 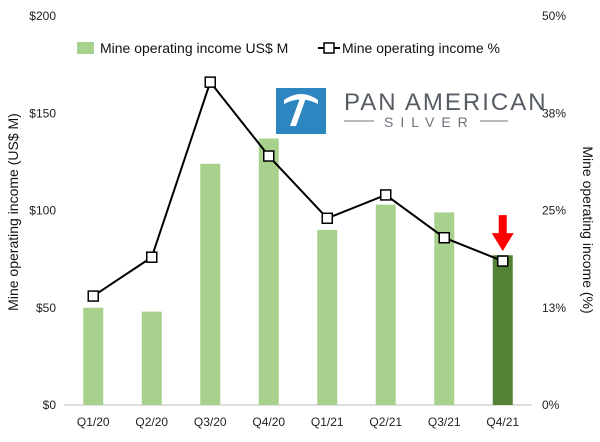 I want to click on logo-wordmark: PAN AMERICAN, so click(x=446, y=102).